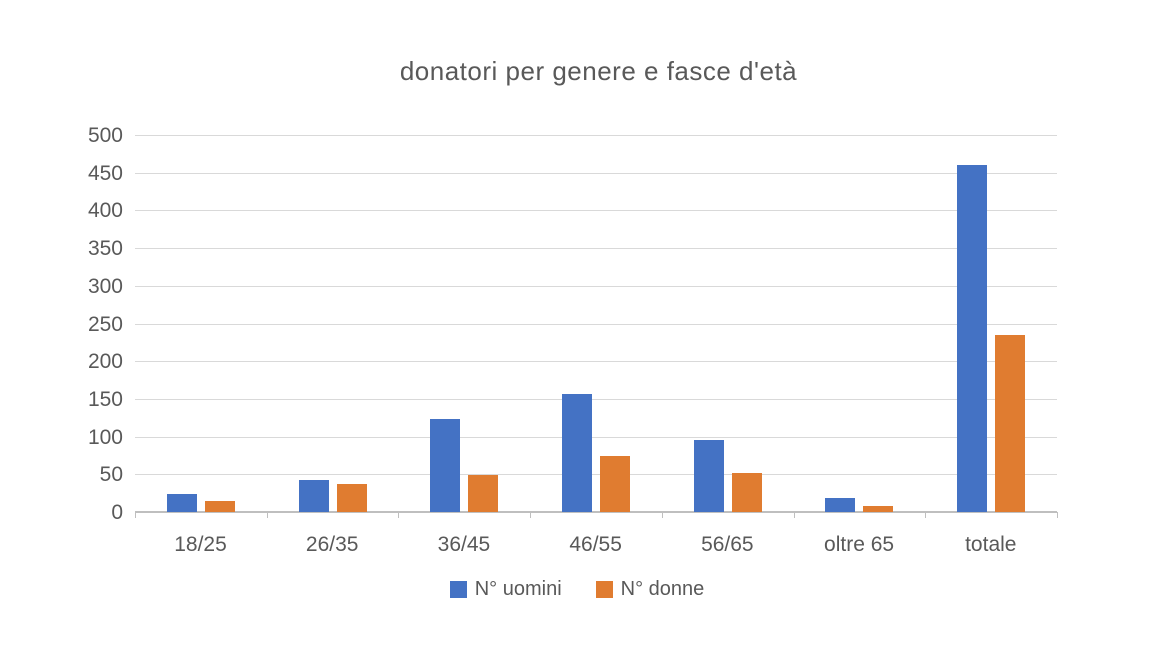 The image size is (1154, 656). Describe the element at coordinates (105, 135) in the screenshot. I see `y-axis-label: 500` at that location.